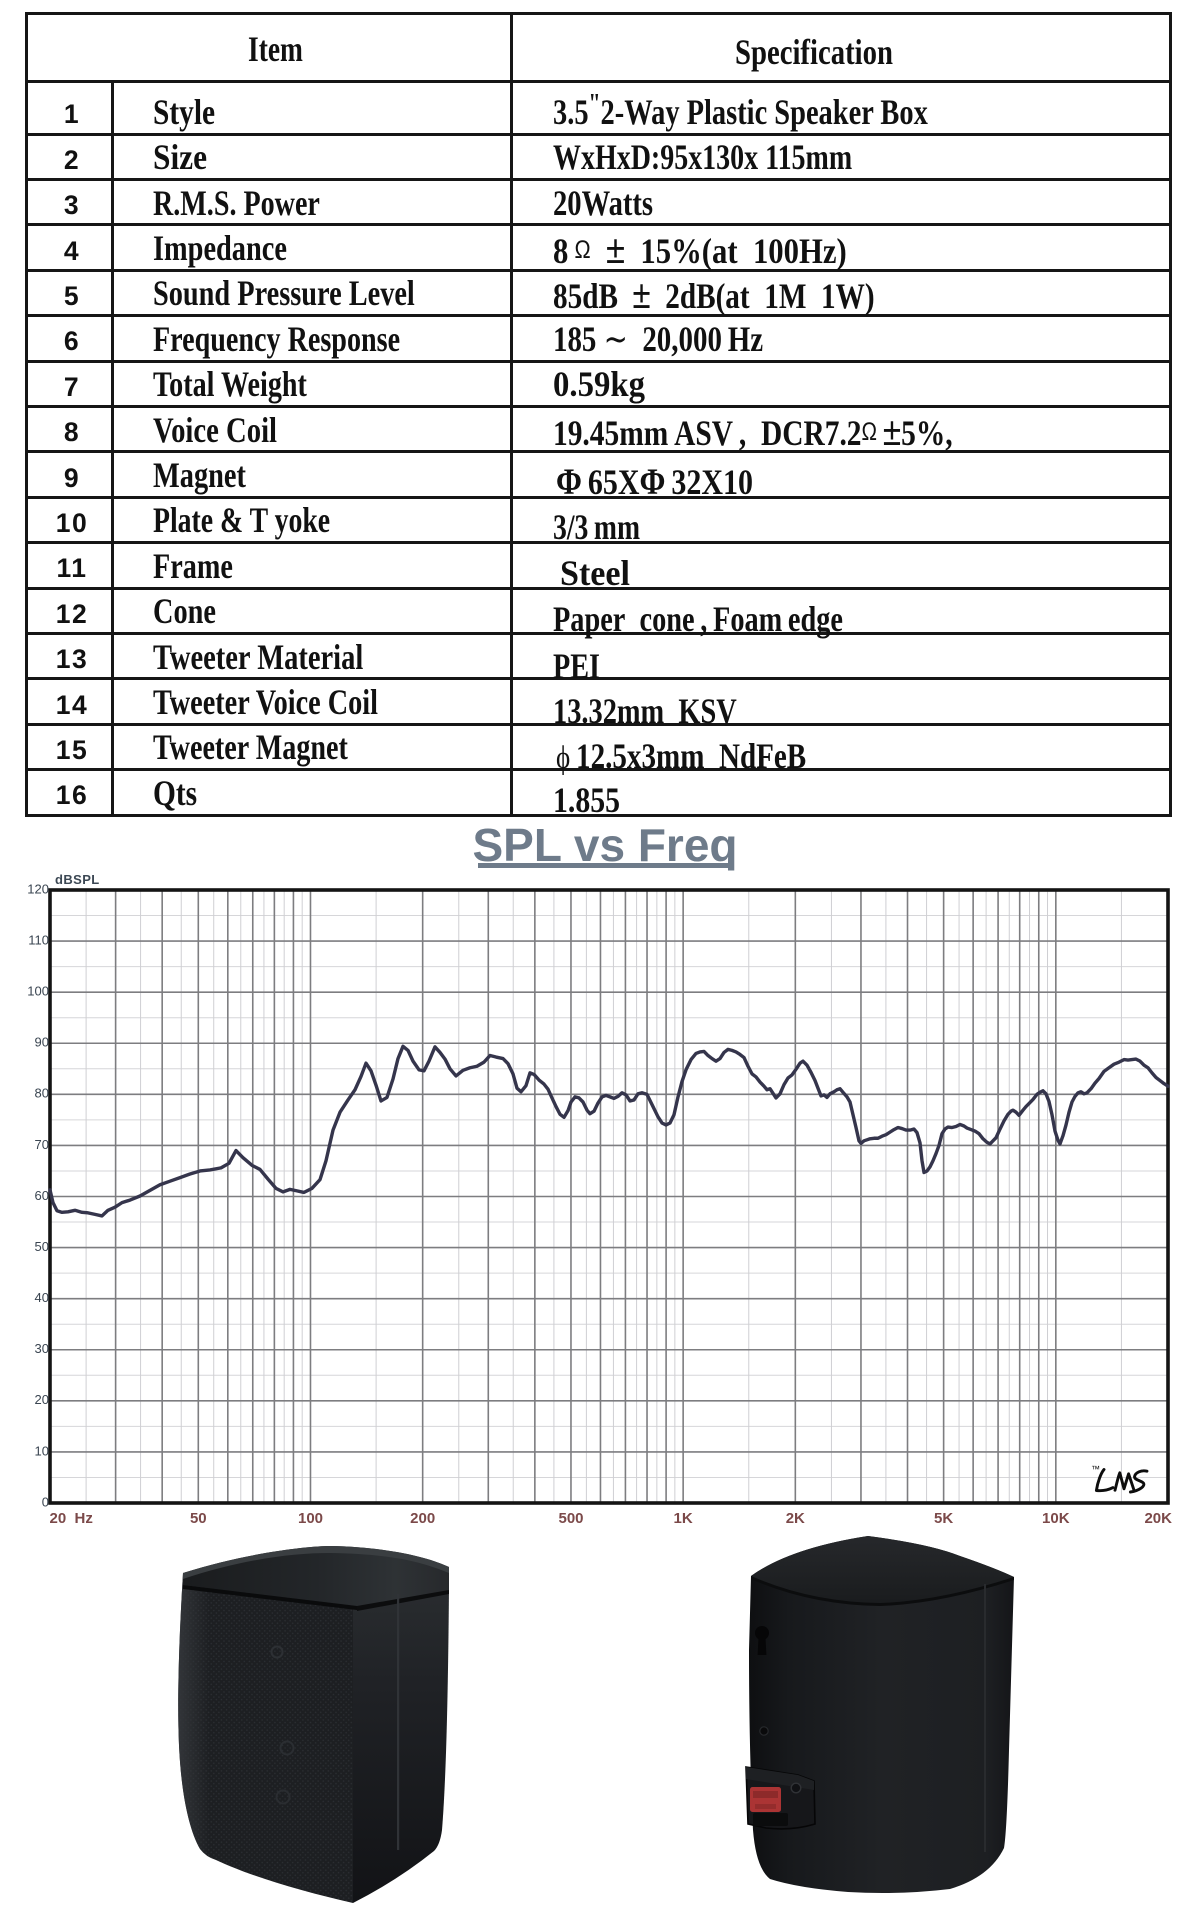 The height and width of the screenshot is (1917, 1181). What do you see at coordinates (42, 1450) in the screenshot?
I see `svg-text: 10` at bounding box center [42, 1450].